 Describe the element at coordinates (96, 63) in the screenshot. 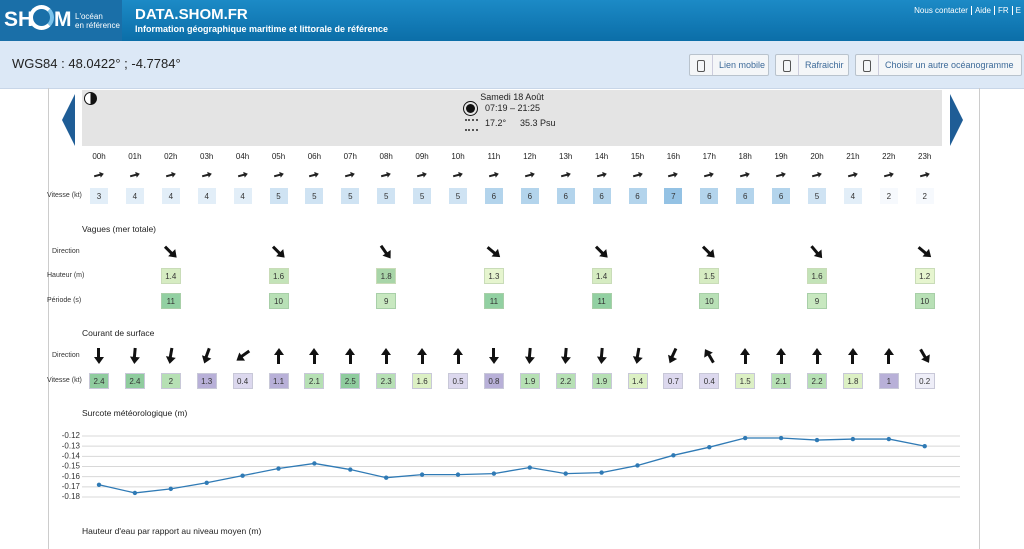

I see `coordinates: WGS84 : 48.0422° ; -4.7784°` at that location.